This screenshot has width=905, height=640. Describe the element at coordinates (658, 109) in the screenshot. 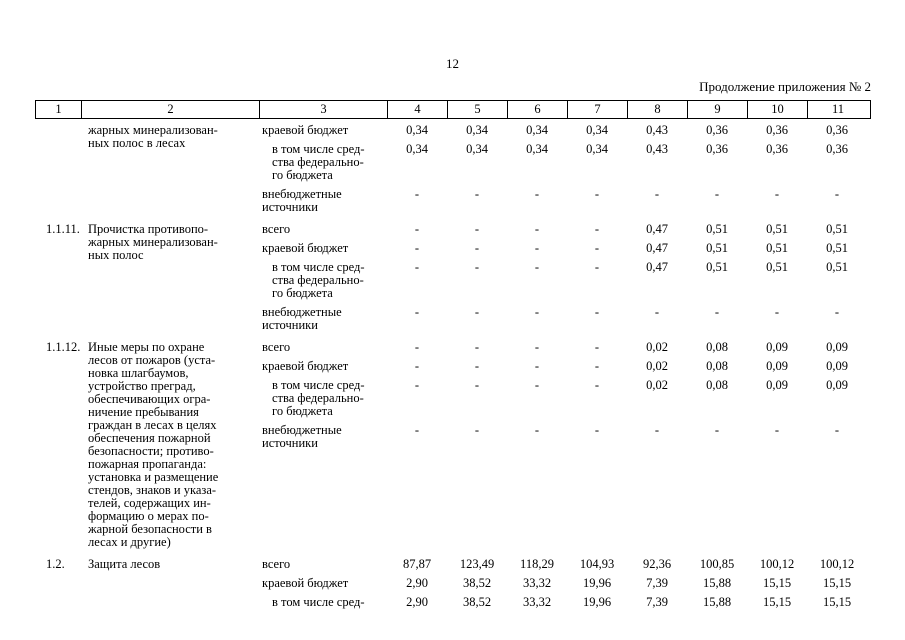

I see `header-cell: 8` at that location.